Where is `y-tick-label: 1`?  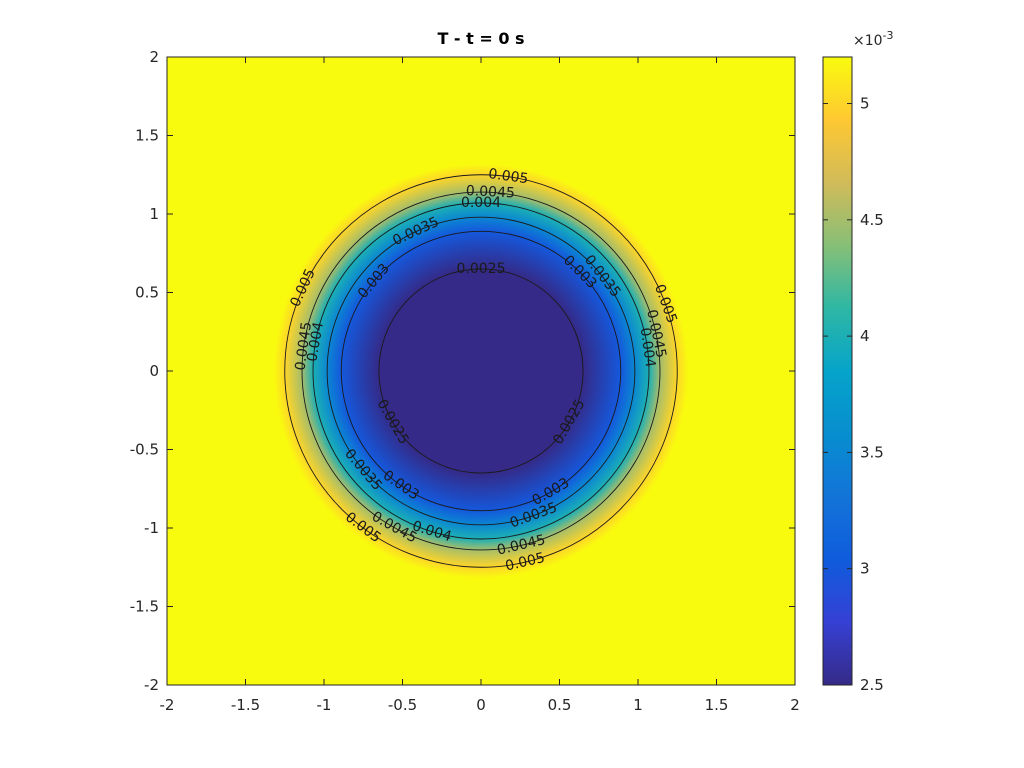
y-tick-label: 1 is located at coordinates (154, 214).